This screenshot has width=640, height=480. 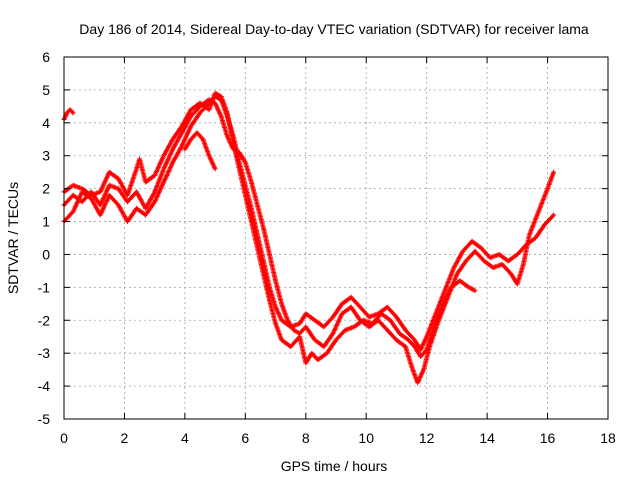 What do you see at coordinates (46, 57) in the screenshot?
I see `y-tick-label: 6` at bounding box center [46, 57].